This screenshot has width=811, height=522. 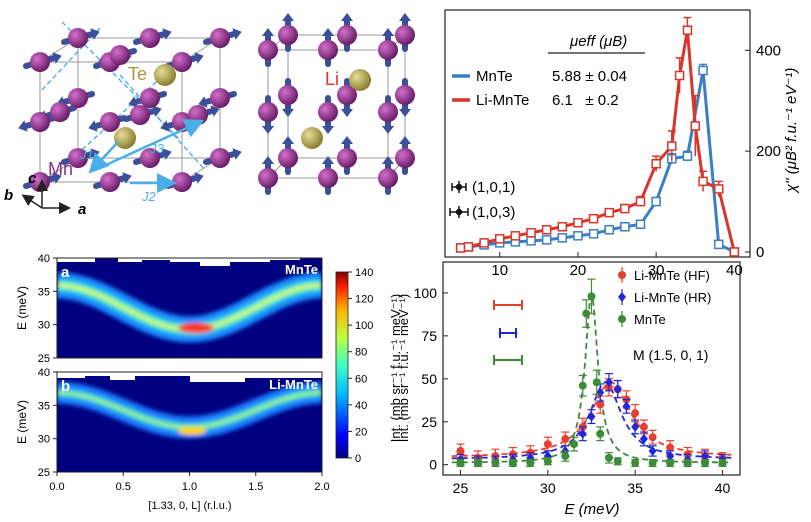 I want to click on x-tick-label: 1.5, so click(x=255, y=487).